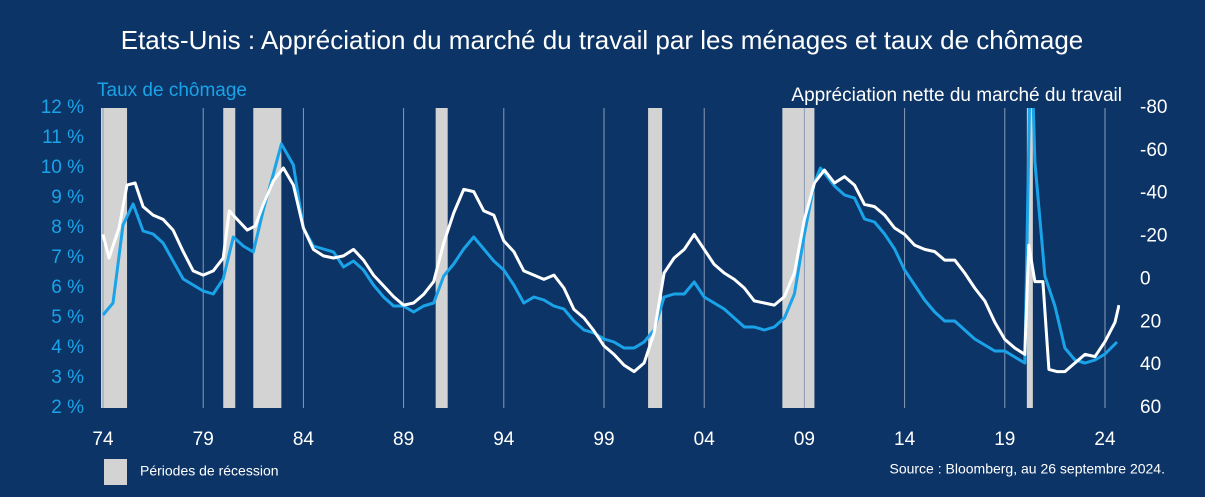 This screenshot has height=497, width=1205. I want to click on y-tick-label: 10 %, so click(62, 167).